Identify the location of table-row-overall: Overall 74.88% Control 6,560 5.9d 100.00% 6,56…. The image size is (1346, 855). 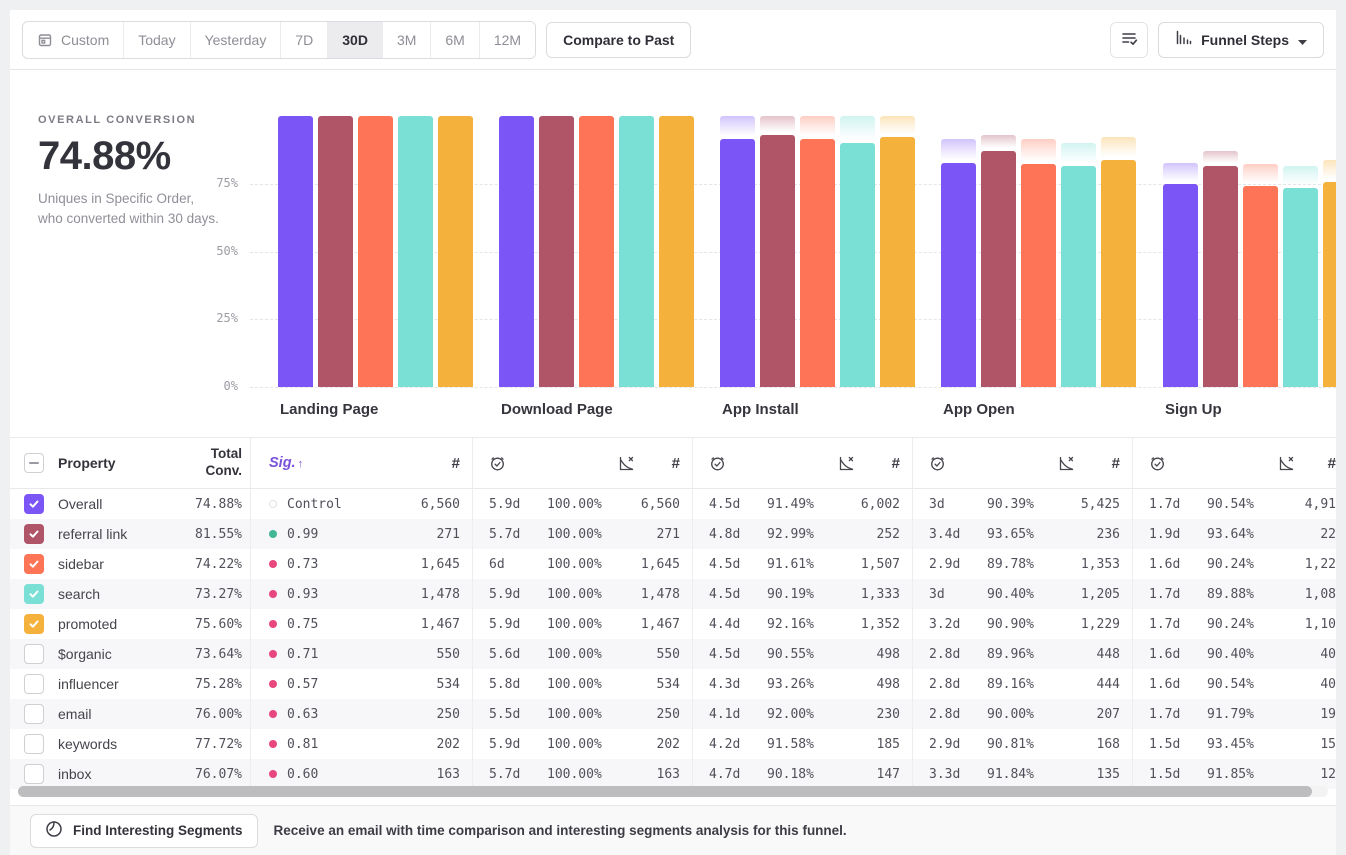
(673, 504).